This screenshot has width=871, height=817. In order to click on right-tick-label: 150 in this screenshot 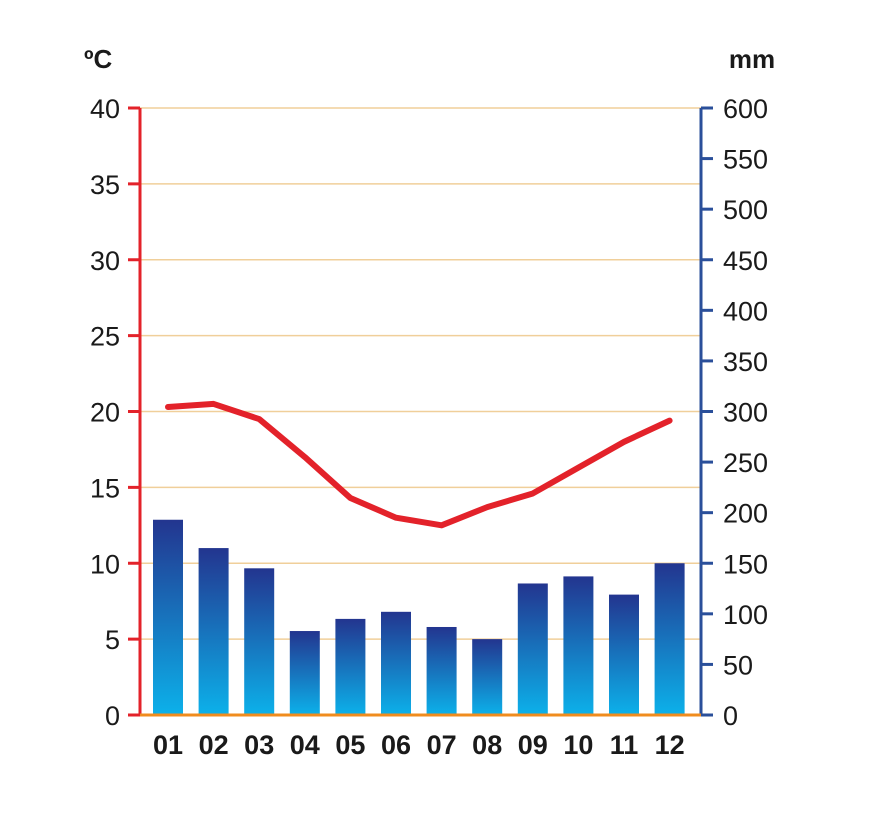, I will do `click(745, 564)`.